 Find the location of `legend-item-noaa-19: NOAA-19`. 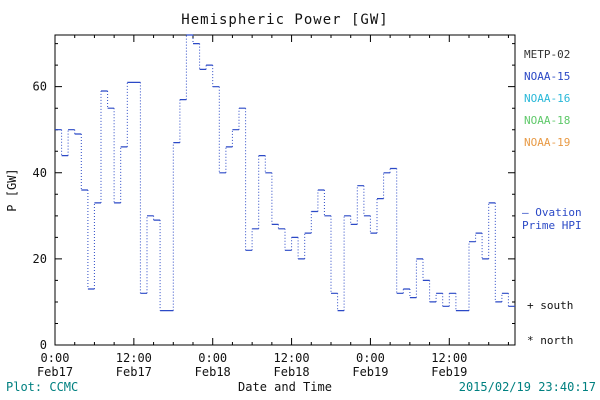

legend-item-noaa-19: NOAA-19 is located at coordinates (547, 142).